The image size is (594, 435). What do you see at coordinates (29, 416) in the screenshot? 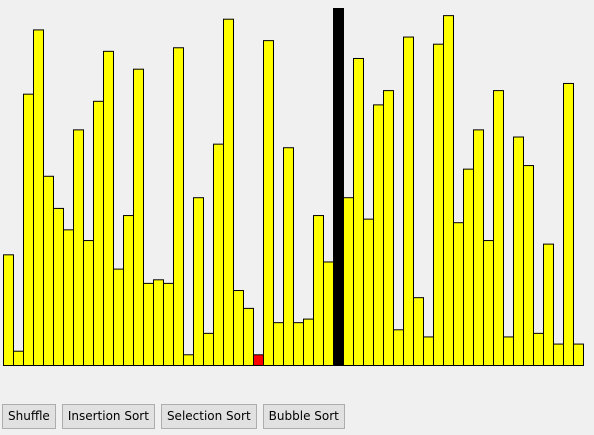
I see `shuffle-button: Shuffle` at bounding box center [29, 416].